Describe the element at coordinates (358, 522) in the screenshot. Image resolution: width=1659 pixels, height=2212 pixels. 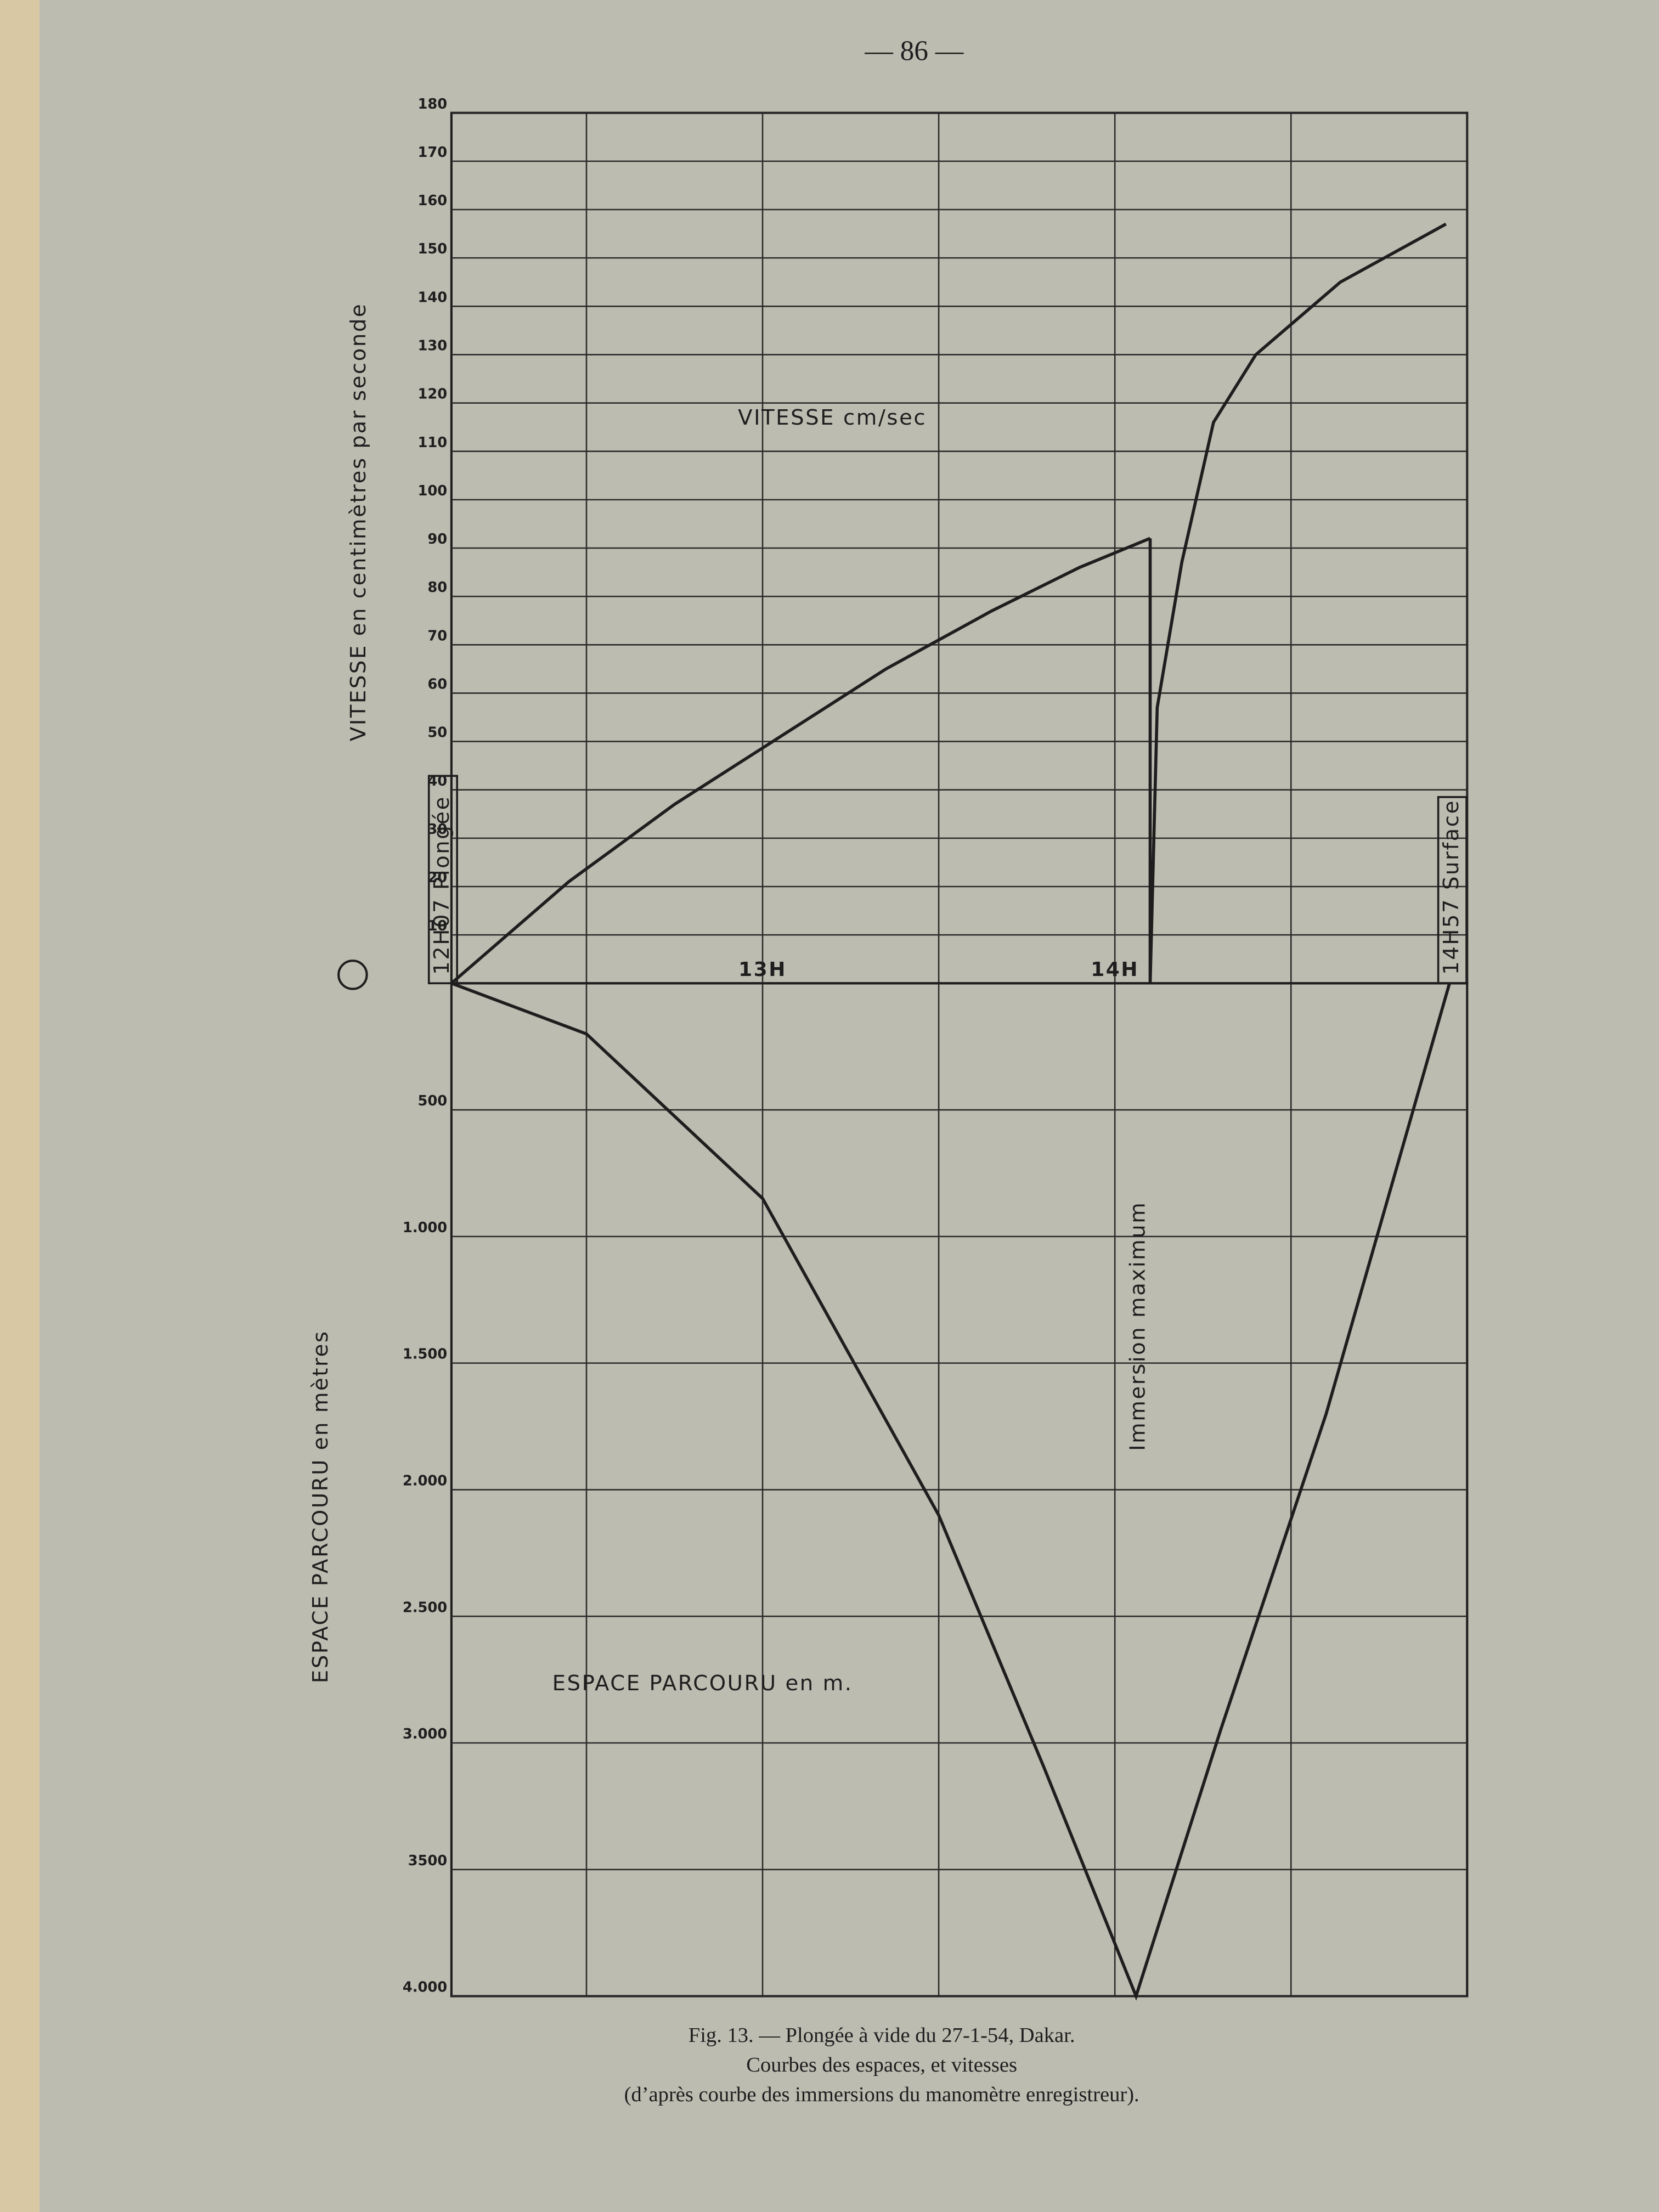
I see `y-axis-label: VITESSE en centimètres par seconde` at that location.